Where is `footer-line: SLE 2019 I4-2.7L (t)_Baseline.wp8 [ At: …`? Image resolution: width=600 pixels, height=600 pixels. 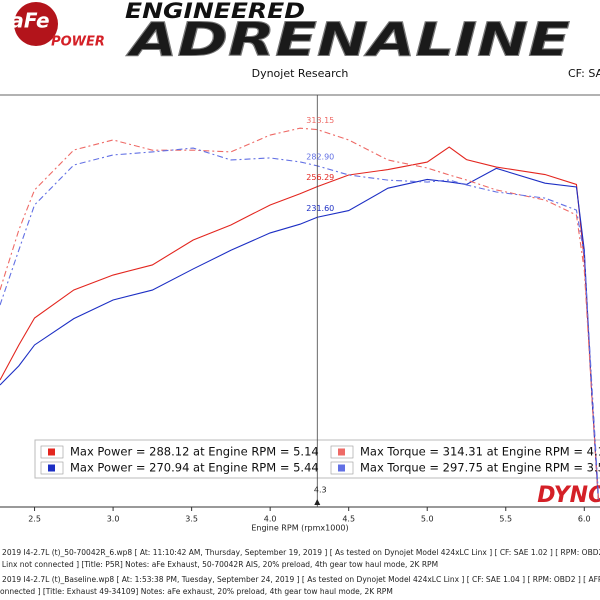 footer-line: SLE 2019 I4-2.7L (t)_Baseline.wp8 [ At: … is located at coordinates (300, 579).